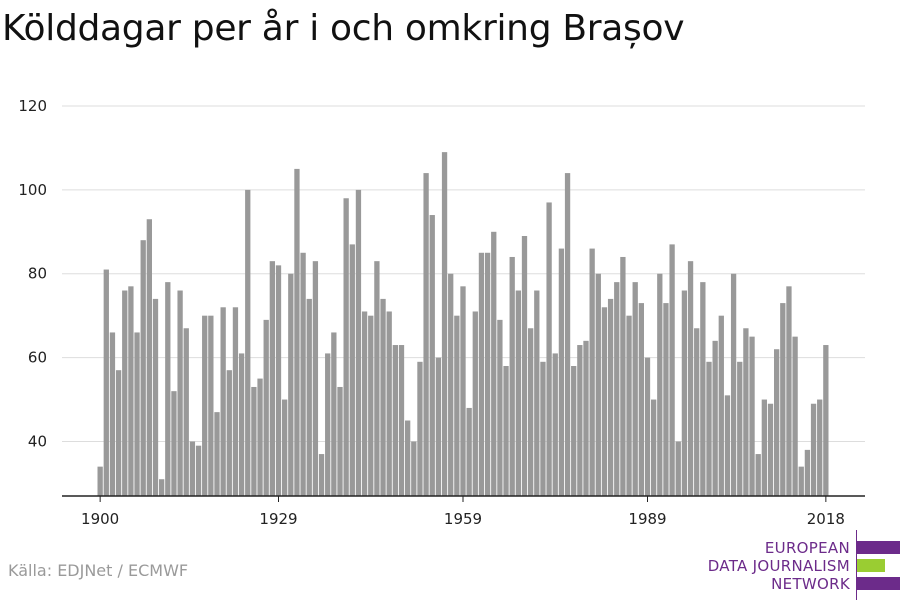 The image size is (900, 600). I want to click on bar-1906, so click(137, 414).